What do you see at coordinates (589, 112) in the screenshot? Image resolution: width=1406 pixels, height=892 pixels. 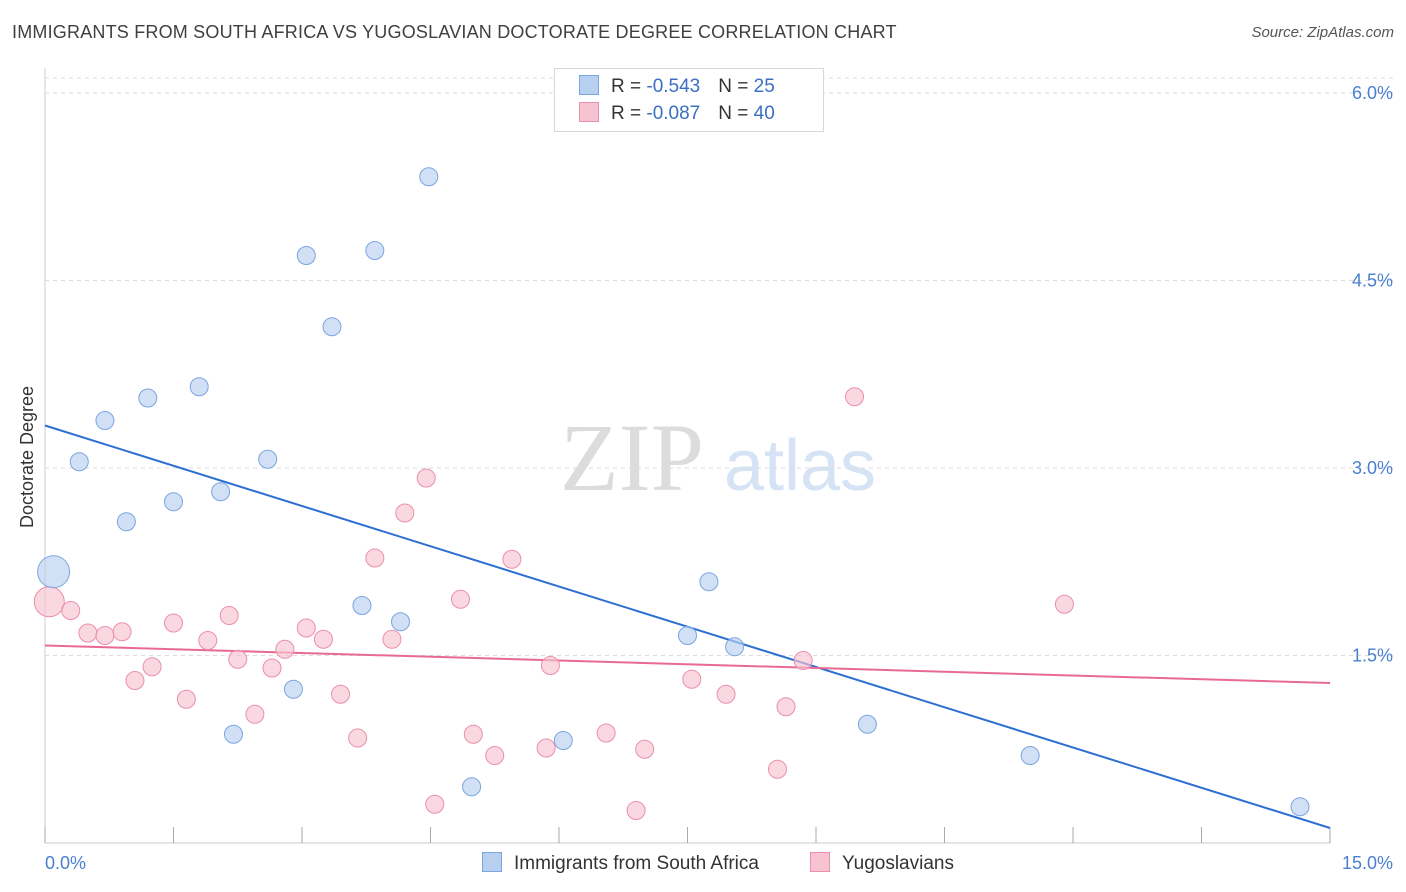 I see `legend-swatch-pink` at bounding box center [589, 112].